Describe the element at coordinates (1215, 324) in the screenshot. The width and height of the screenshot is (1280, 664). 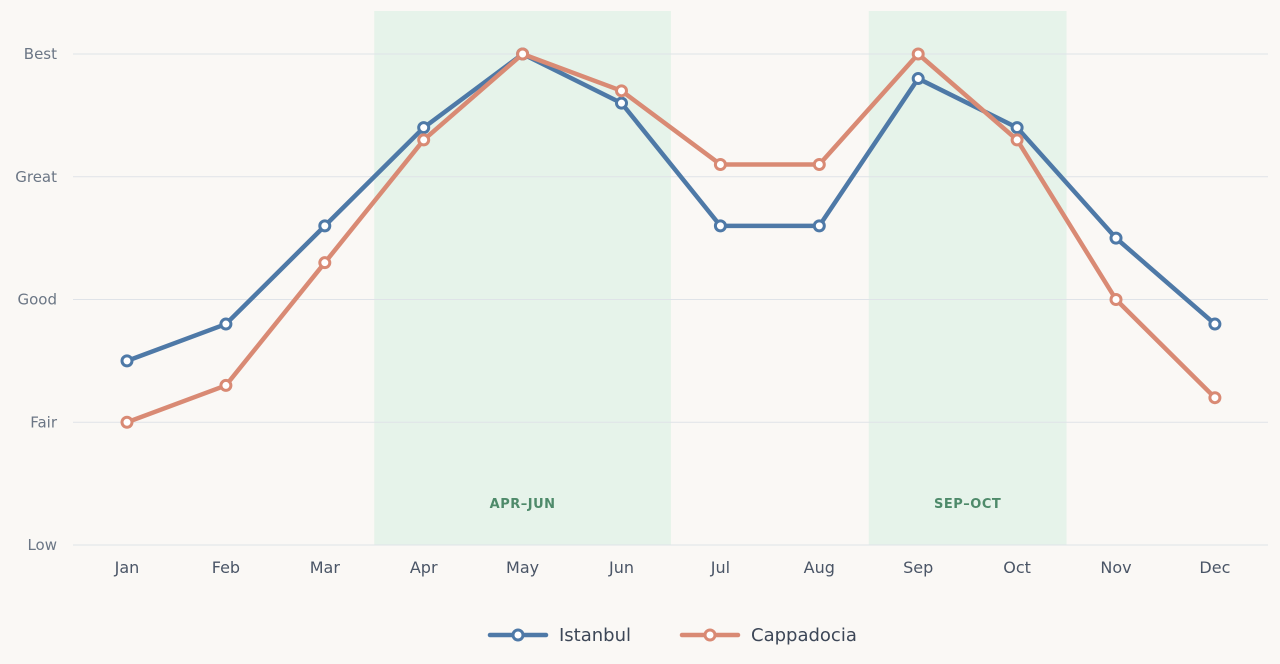
I see `point-istanbul-dec` at that location.